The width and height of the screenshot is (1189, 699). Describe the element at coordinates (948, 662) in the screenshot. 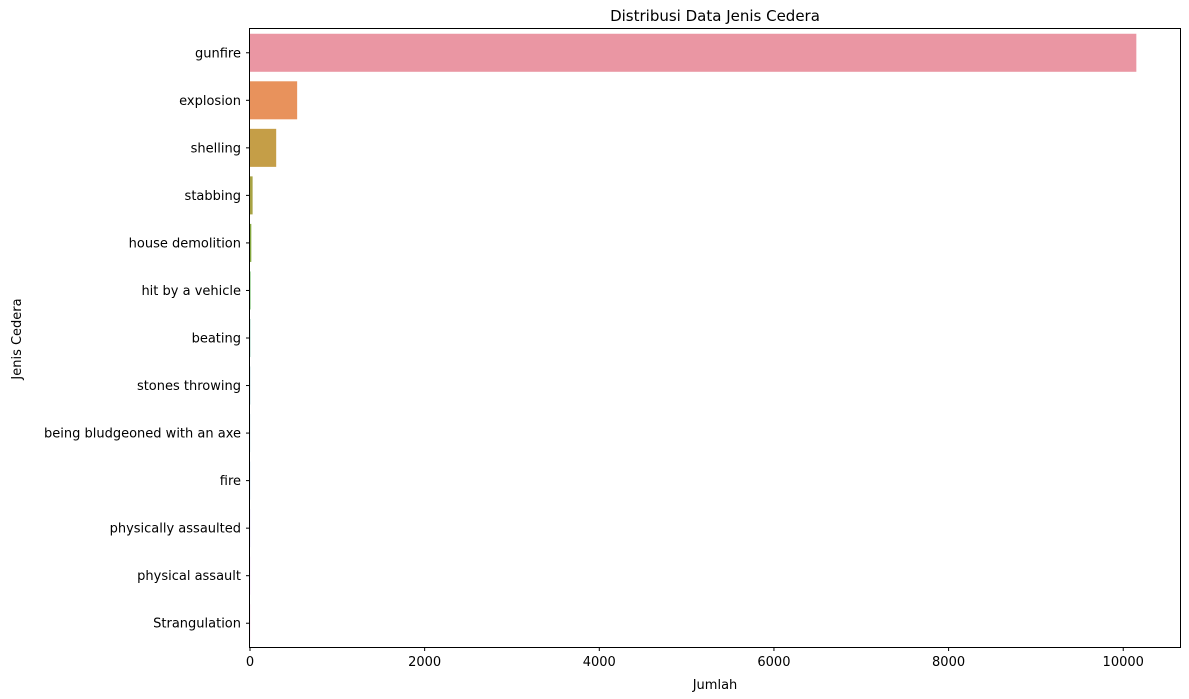

I see `x-tick-label: 8000` at that location.